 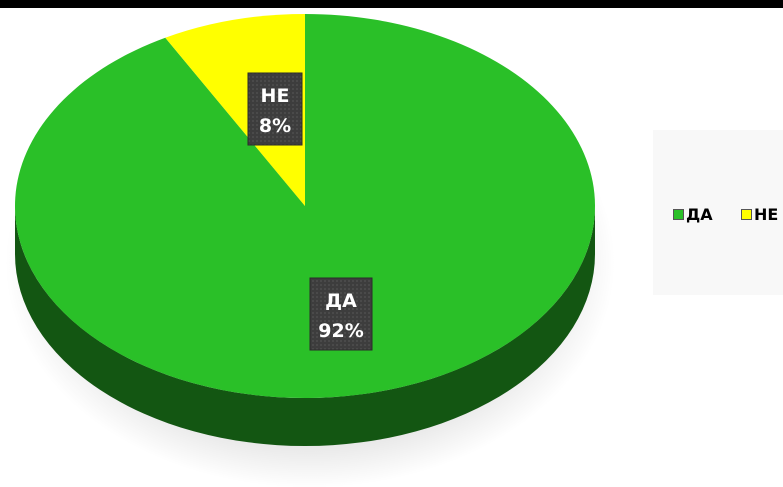 I want to click on data-label-да: ДА 92%, so click(x=341, y=314).